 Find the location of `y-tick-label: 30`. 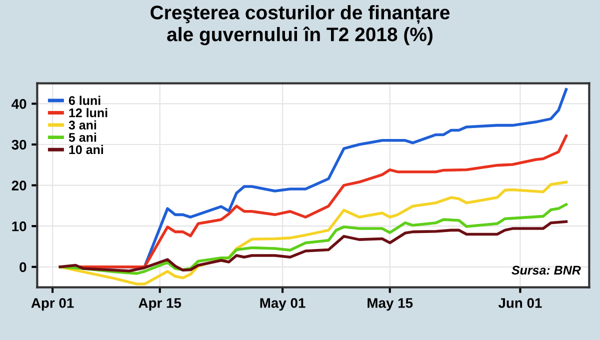

y-tick-label: 30 is located at coordinates (19, 145).